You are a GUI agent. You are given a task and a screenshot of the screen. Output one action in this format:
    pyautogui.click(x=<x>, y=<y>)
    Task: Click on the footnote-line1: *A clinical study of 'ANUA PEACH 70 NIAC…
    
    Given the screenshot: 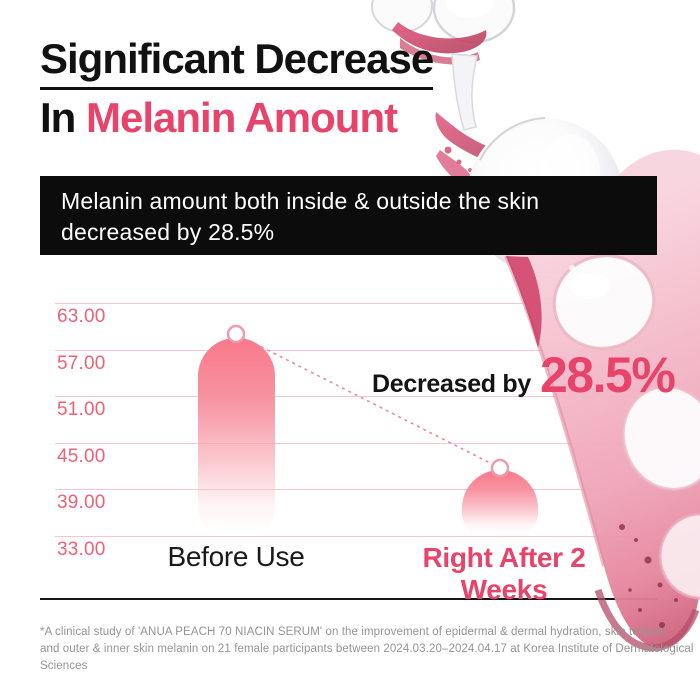 What is the action you would take?
    pyautogui.click(x=354, y=632)
    